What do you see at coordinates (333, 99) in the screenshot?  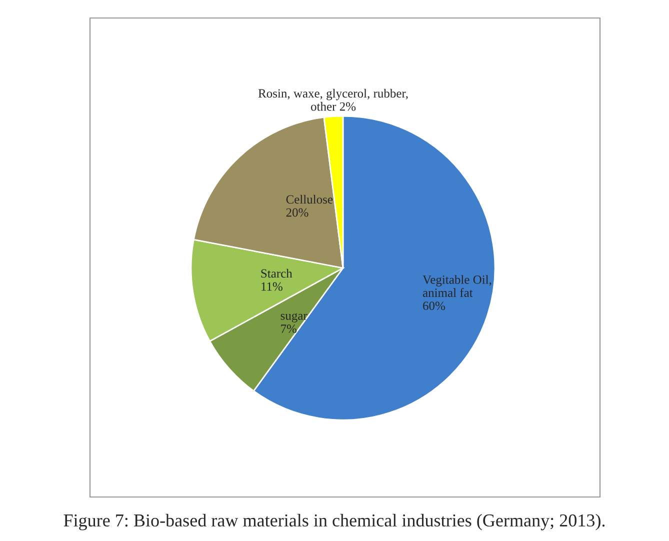 I see `slice-label: Rosin, waxe, glycerol, rubber, other 2%` at bounding box center [333, 99].